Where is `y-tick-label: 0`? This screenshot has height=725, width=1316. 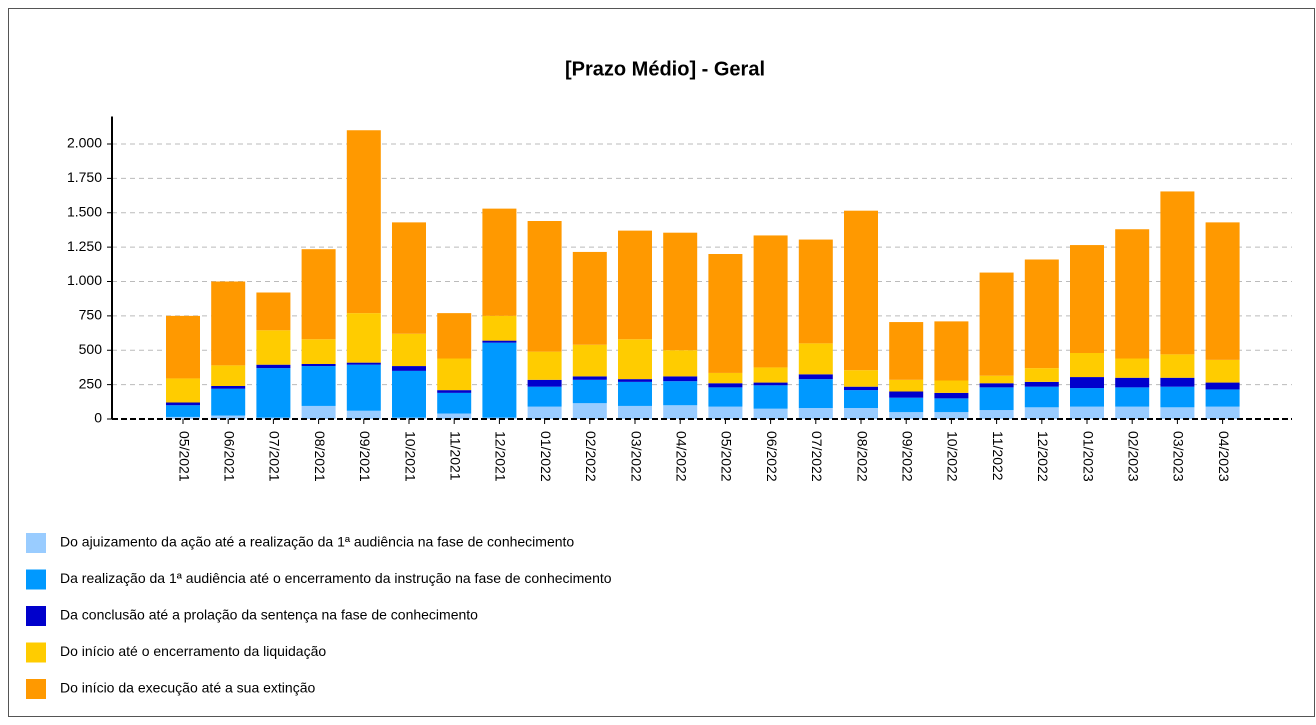
y-tick-label: 0 is located at coordinates (98, 418).